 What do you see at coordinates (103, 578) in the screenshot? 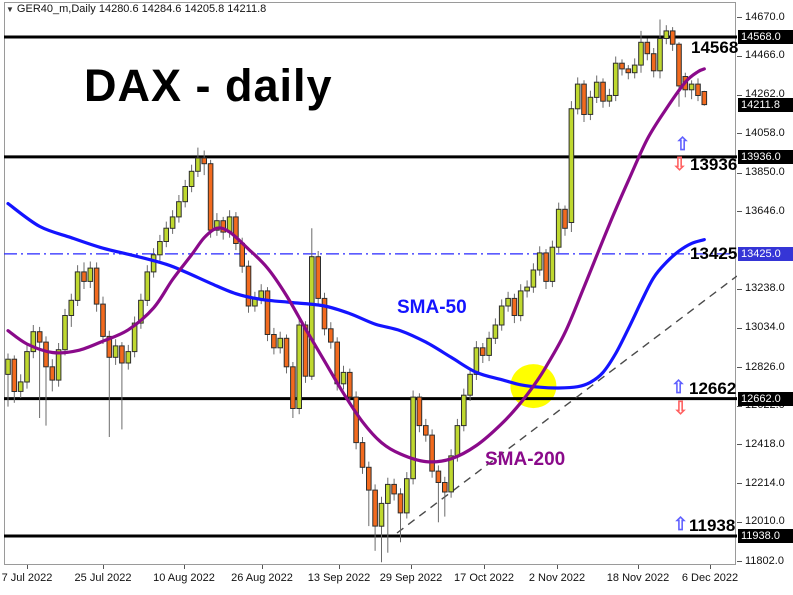
I see `date-label: 25 Jul 2022` at bounding box center [103, 578].